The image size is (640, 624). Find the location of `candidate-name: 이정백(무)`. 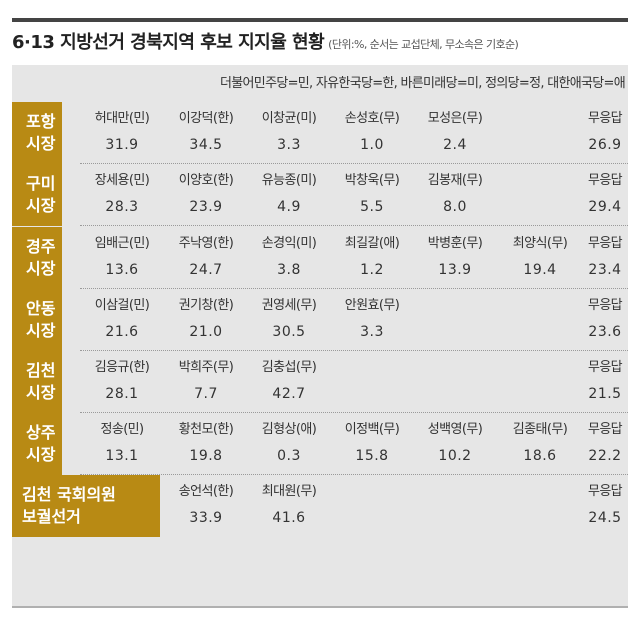

candidate-name: 이정백(무) is located at coordinates (372, 429).